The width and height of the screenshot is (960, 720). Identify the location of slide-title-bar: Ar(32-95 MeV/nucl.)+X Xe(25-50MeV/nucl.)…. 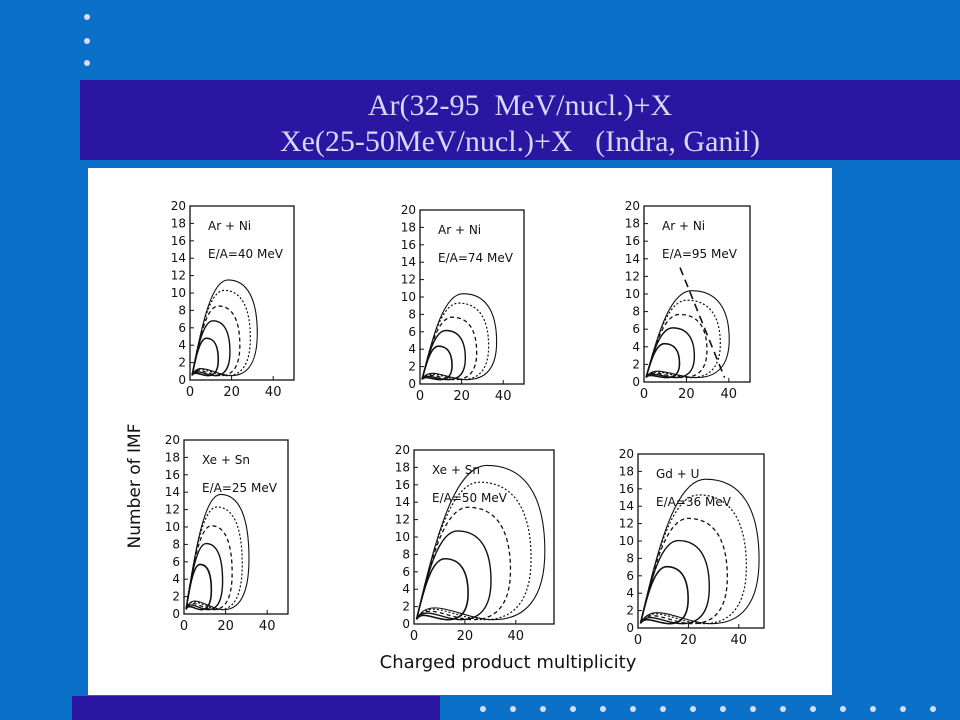
(520, 120).